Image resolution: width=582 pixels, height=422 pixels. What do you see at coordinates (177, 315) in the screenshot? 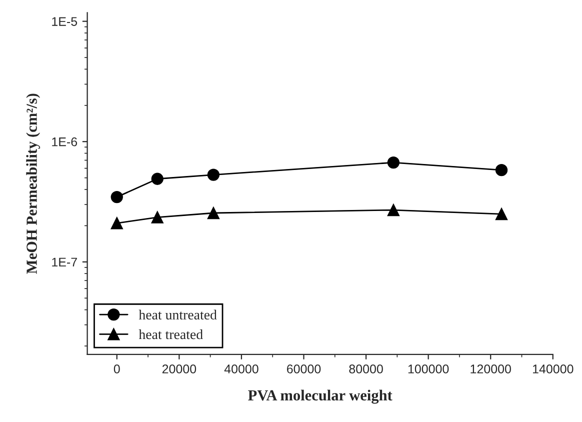
I see `legend-label: heat untreated` at bounding box center [177, 315].